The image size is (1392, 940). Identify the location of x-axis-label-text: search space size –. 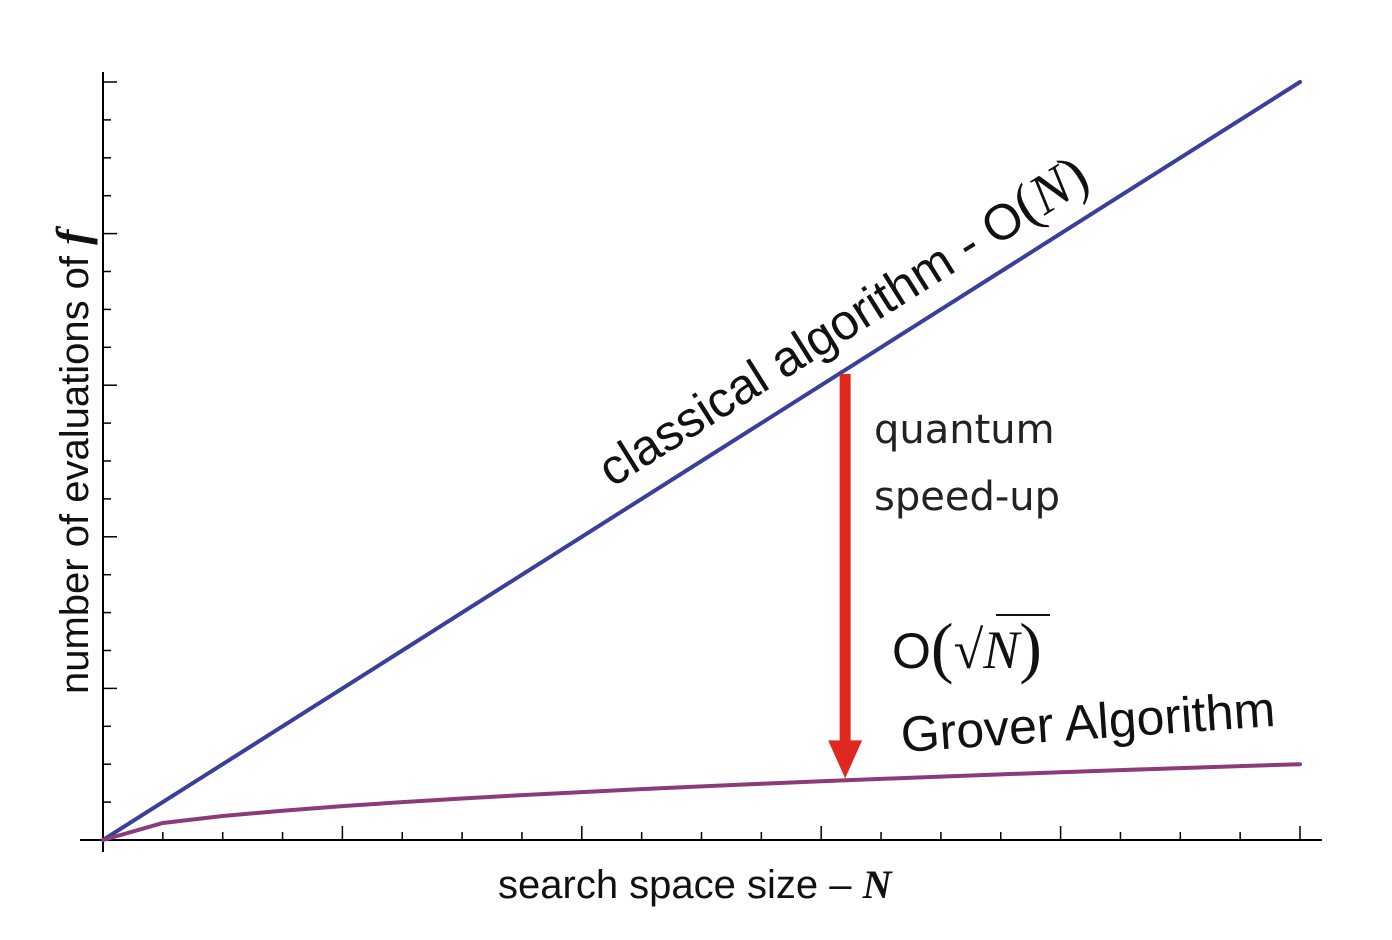
(680, 885).